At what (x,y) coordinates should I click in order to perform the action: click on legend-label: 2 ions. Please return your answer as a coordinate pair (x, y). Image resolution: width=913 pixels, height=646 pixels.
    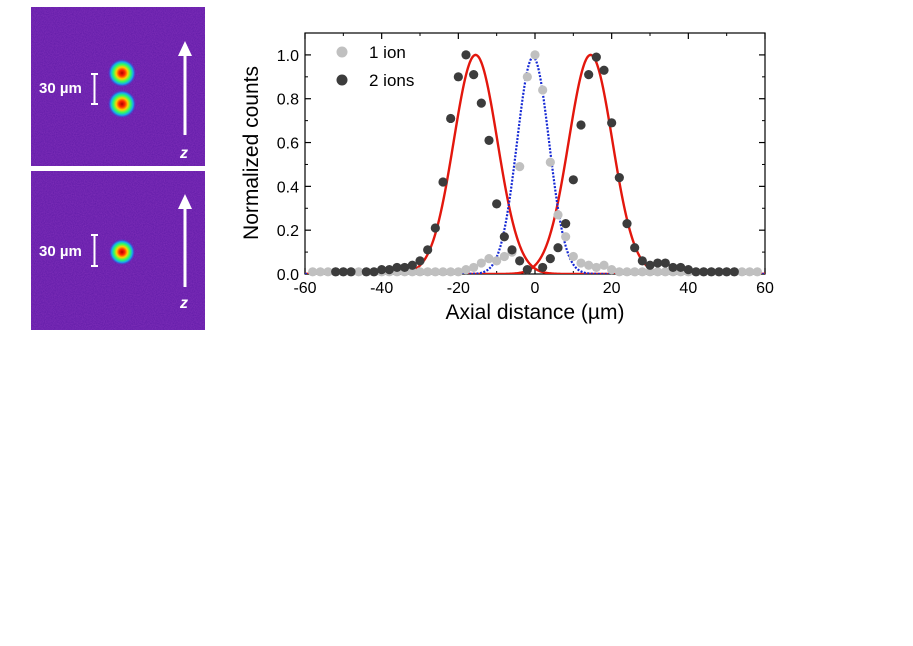
    Looking at the image, I should click on (391, 80).